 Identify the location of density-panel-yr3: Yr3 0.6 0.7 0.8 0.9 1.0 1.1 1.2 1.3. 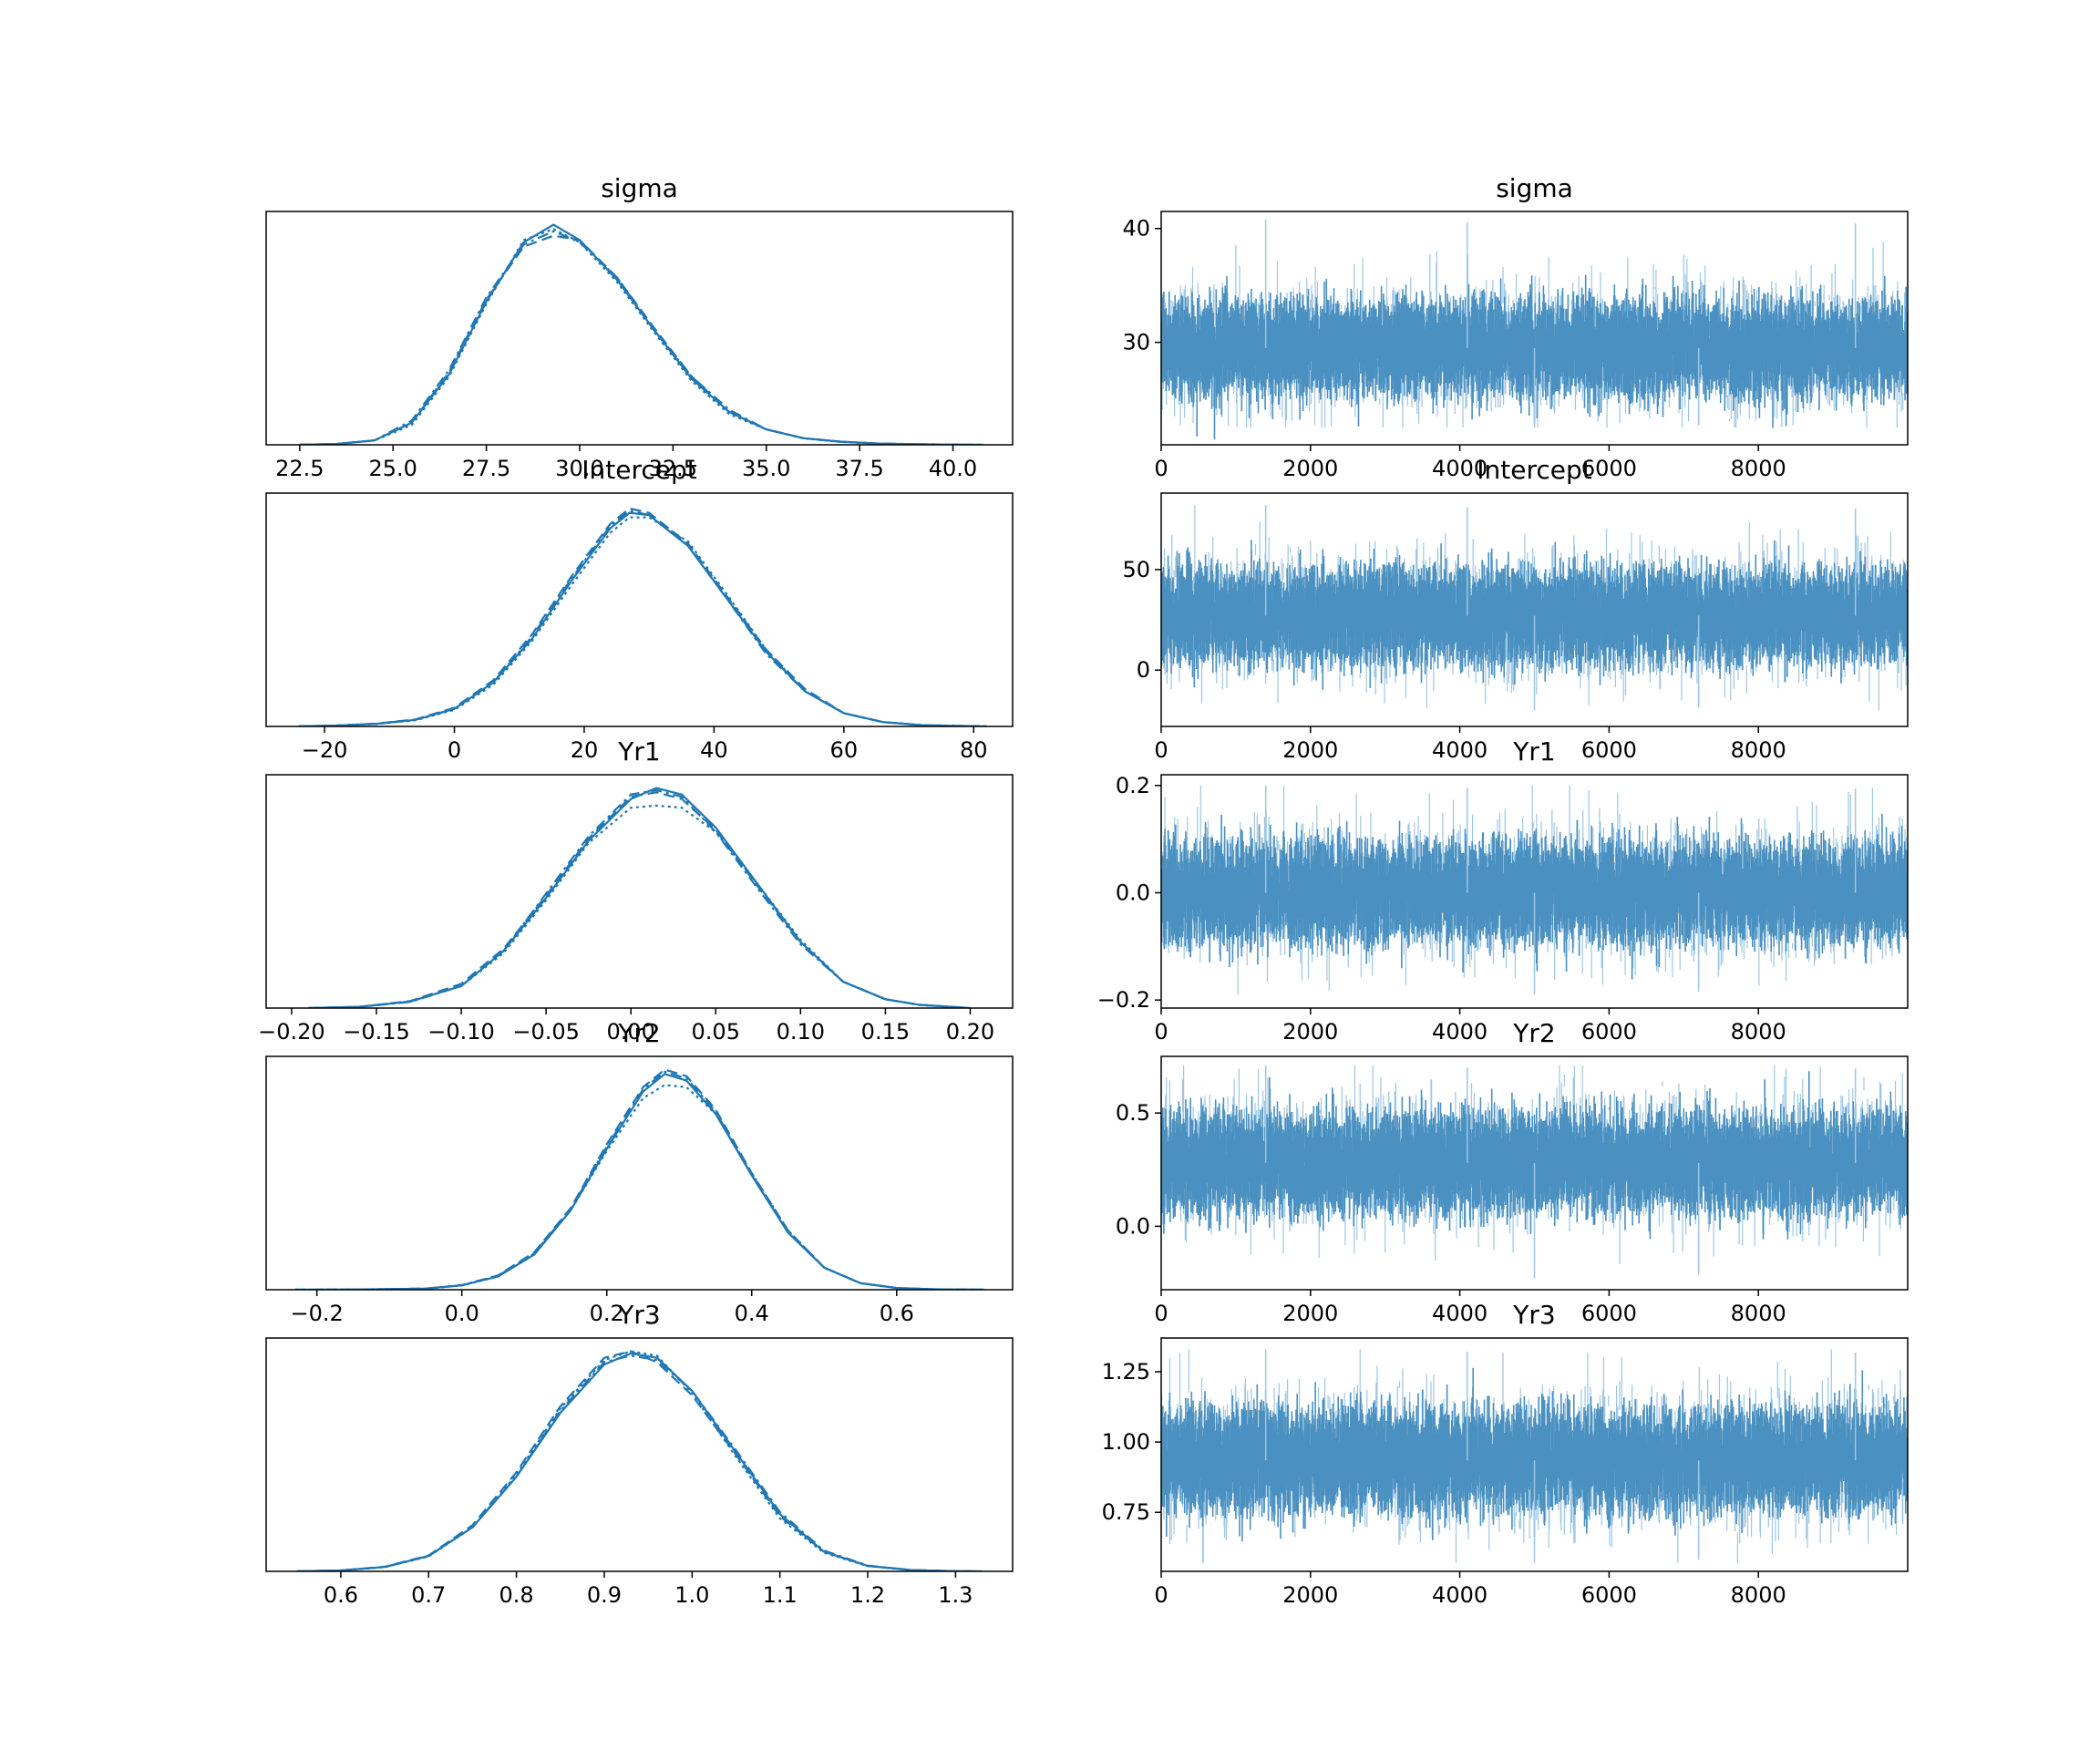
(639, 1454).